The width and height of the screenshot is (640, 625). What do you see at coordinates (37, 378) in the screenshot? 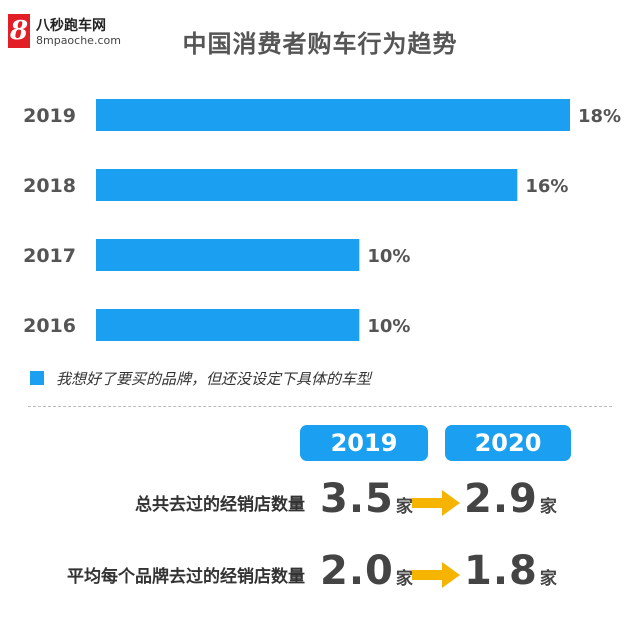
I see `legend-swatch` at bounding box center [37, 378].